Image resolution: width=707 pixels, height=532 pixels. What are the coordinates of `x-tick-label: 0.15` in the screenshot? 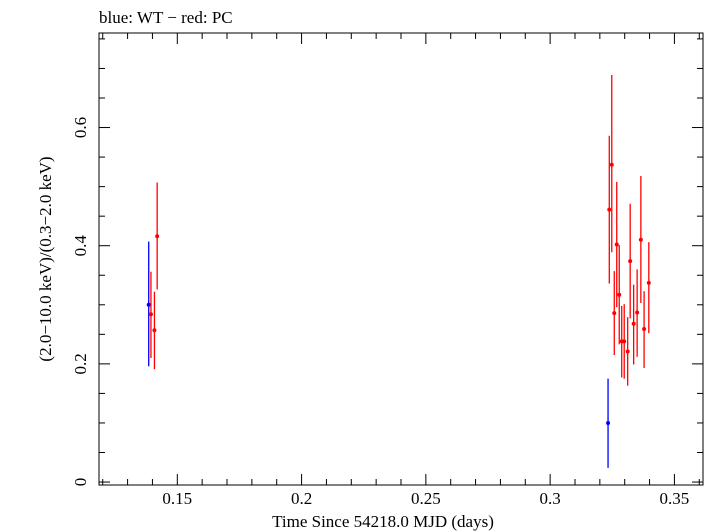 It's located at (177, 498).